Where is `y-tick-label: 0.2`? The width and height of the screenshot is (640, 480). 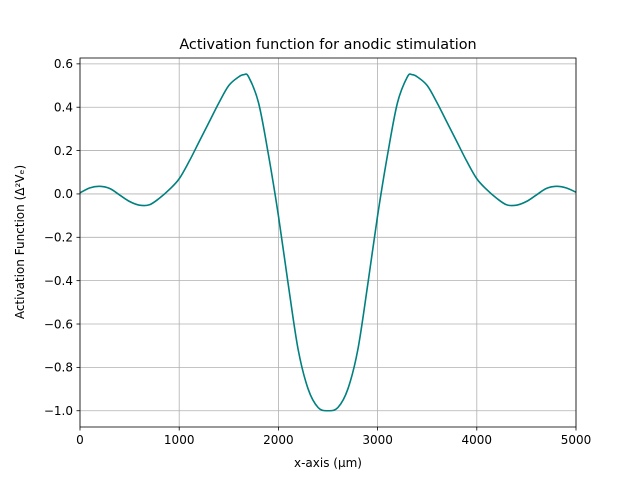 y-tick-label: 0.2 is located at coordinates (63, 151).